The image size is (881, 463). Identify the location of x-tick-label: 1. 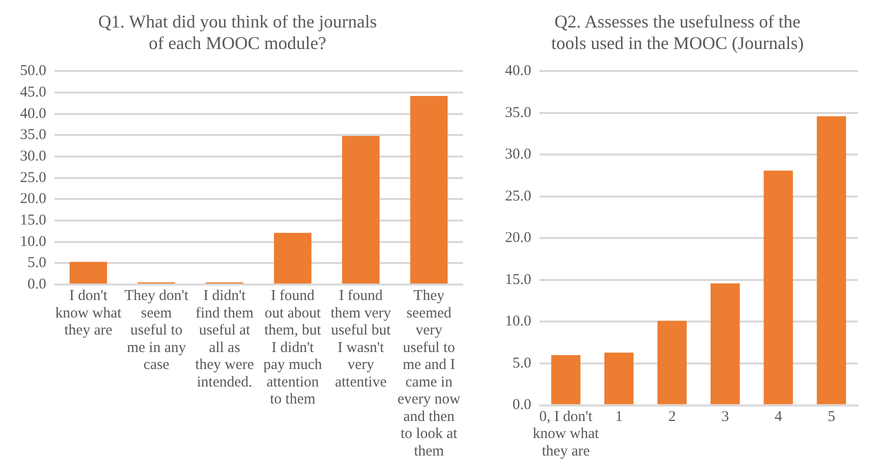
(619, 416).